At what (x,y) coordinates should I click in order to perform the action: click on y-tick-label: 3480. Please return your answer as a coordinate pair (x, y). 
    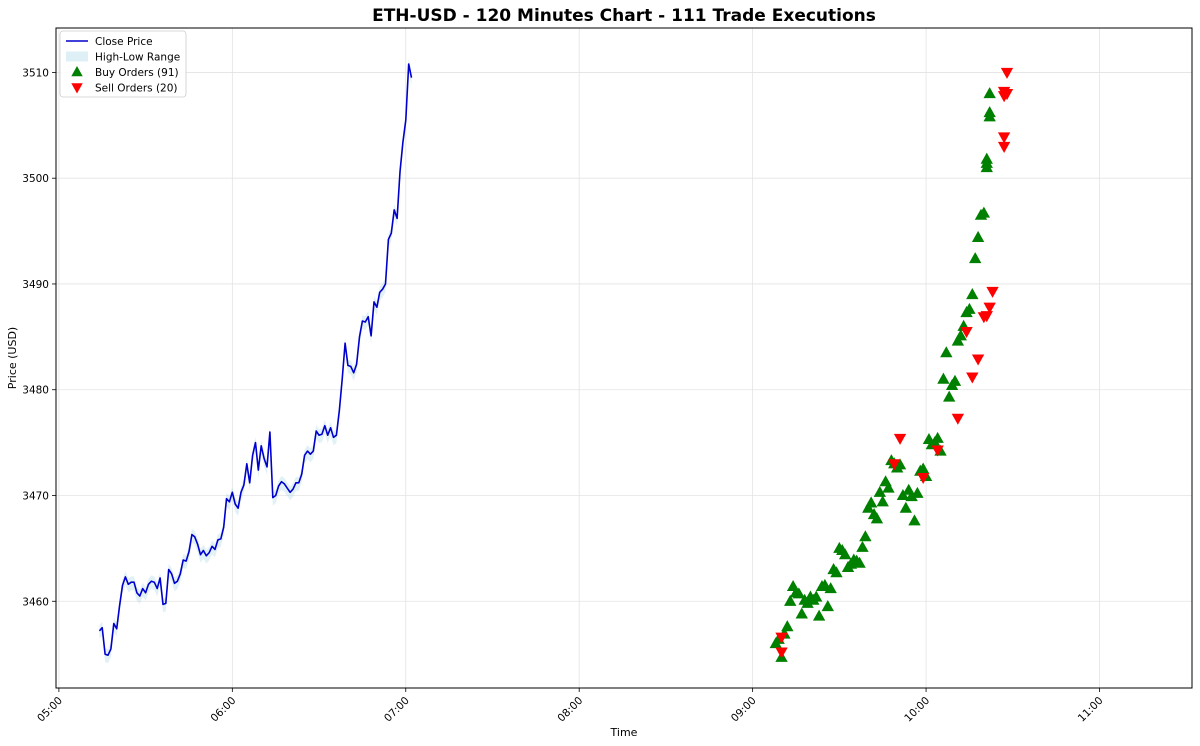
    Looking at the image, I should click on (35, 391).